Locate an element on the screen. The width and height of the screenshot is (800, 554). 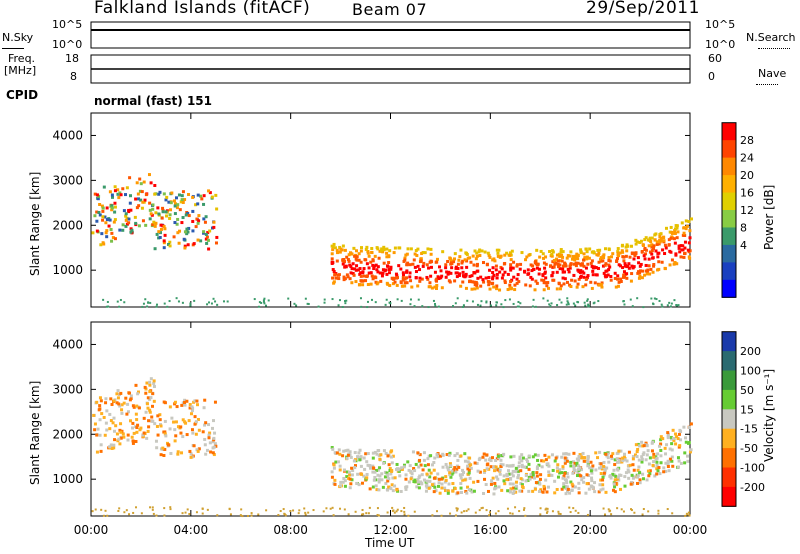
y-tick-label: 3000 is located at coordinates (67, 180).